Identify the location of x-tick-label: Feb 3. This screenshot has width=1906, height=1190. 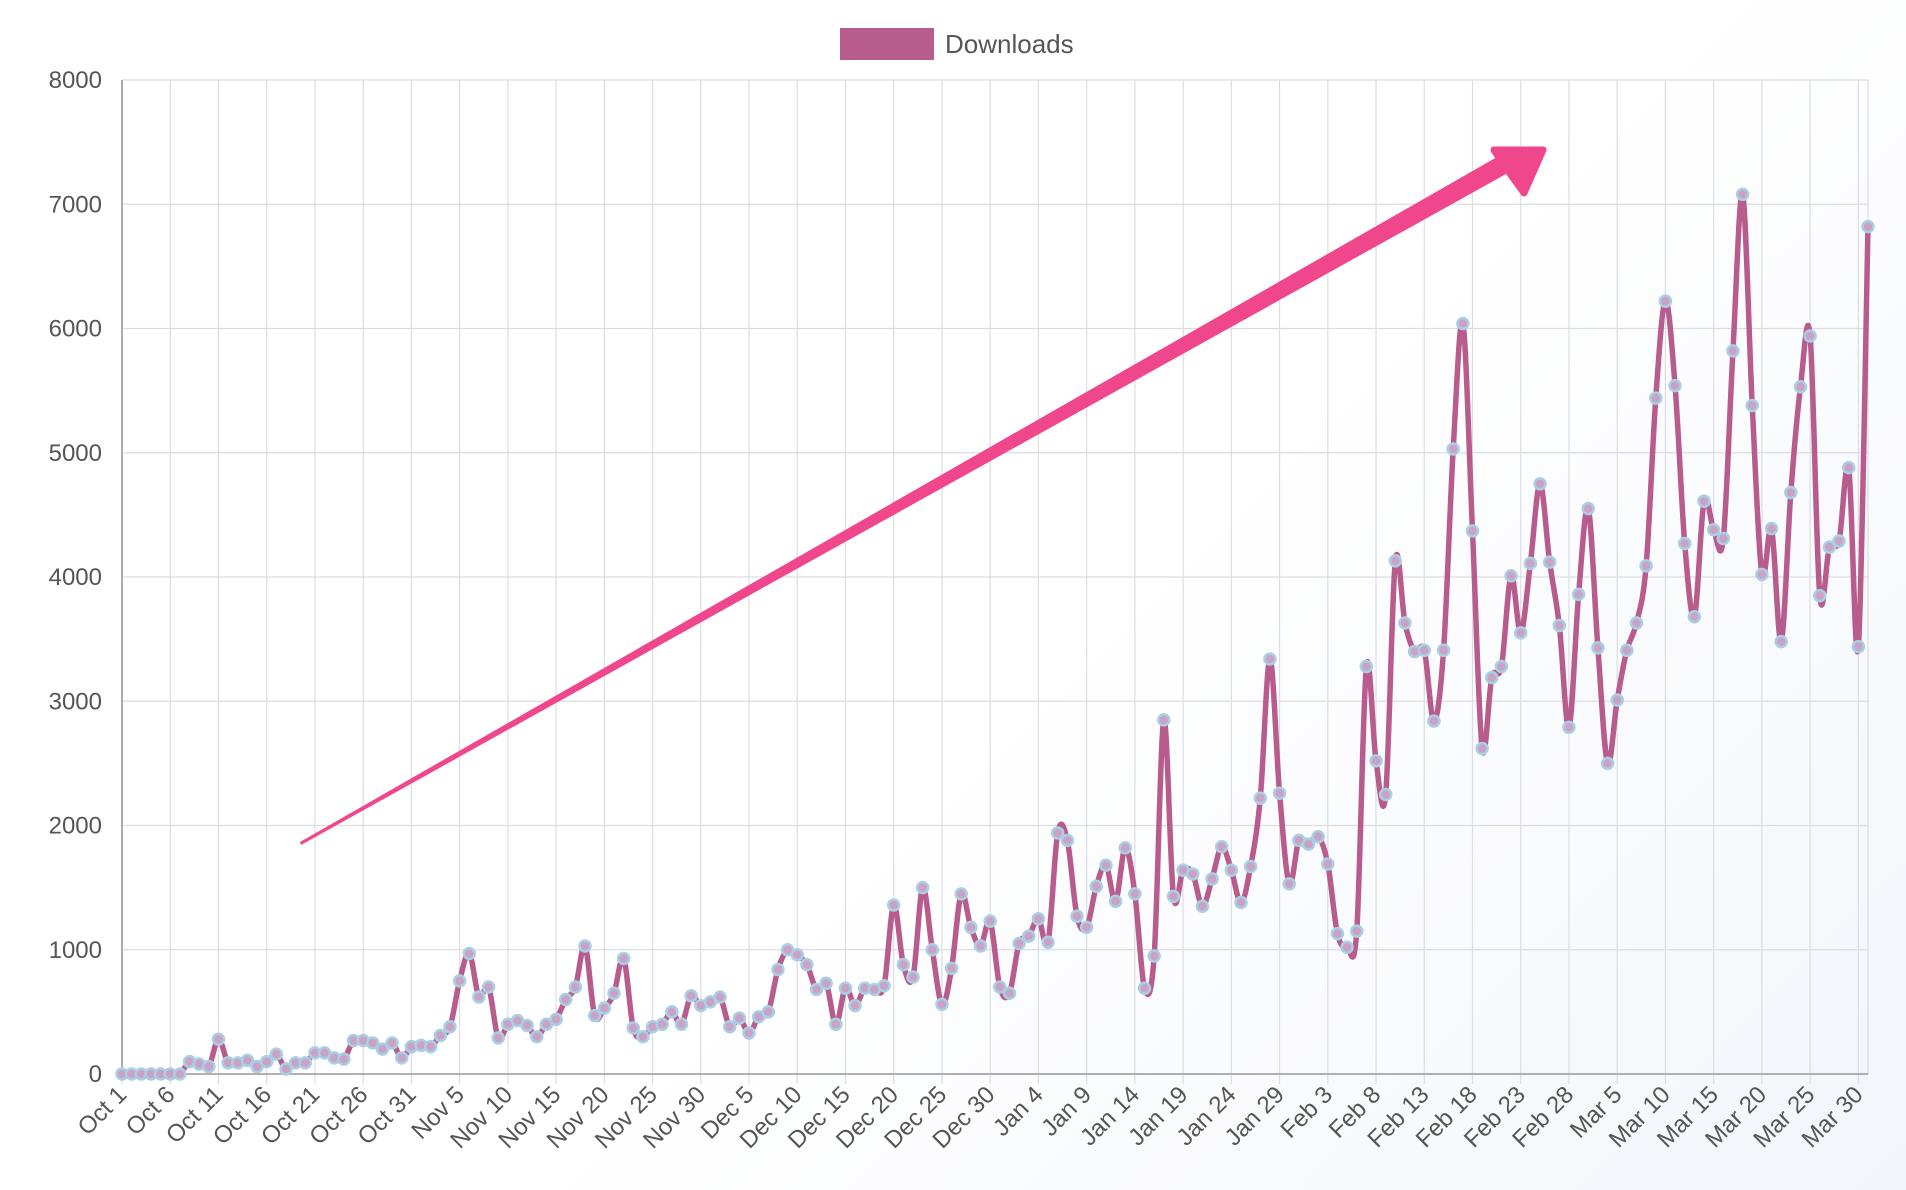
(1307, 1112).